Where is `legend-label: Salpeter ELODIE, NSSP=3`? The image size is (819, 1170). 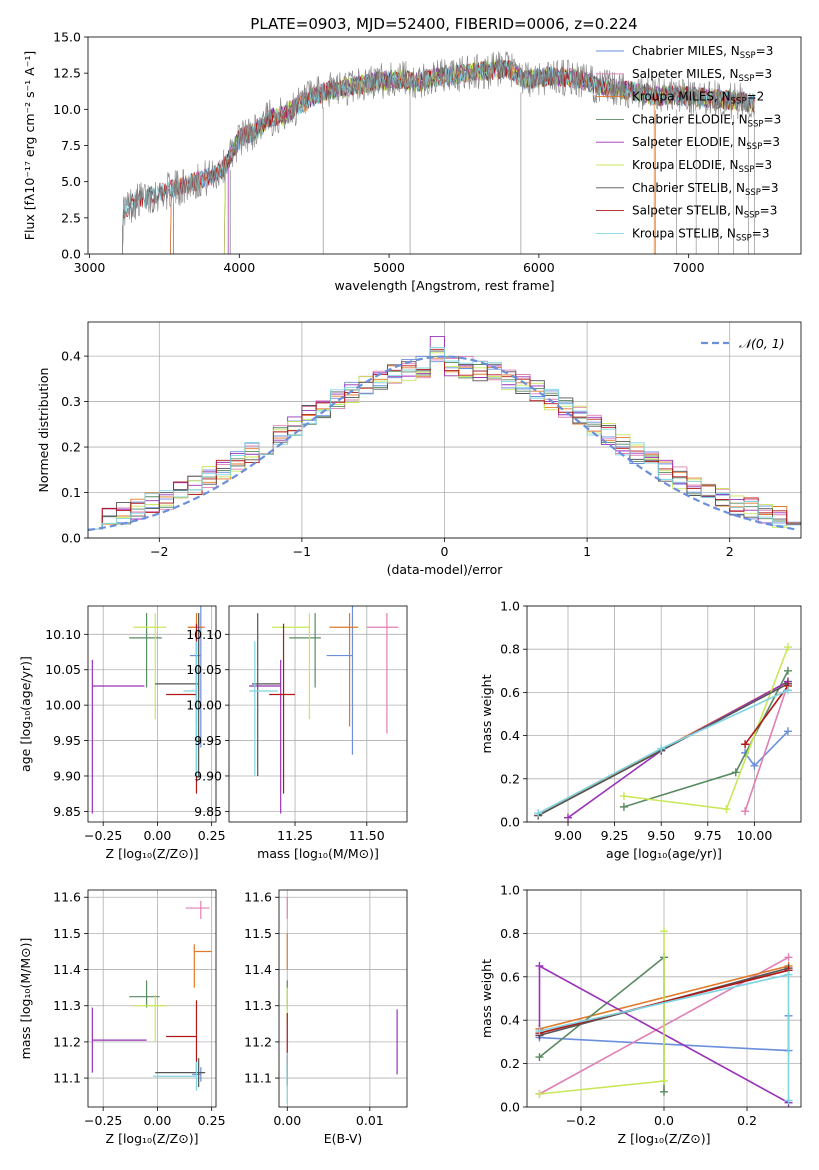
legend-label: Salpeter ELODIE, NSSP=3 is located at coordinates (706, 143).